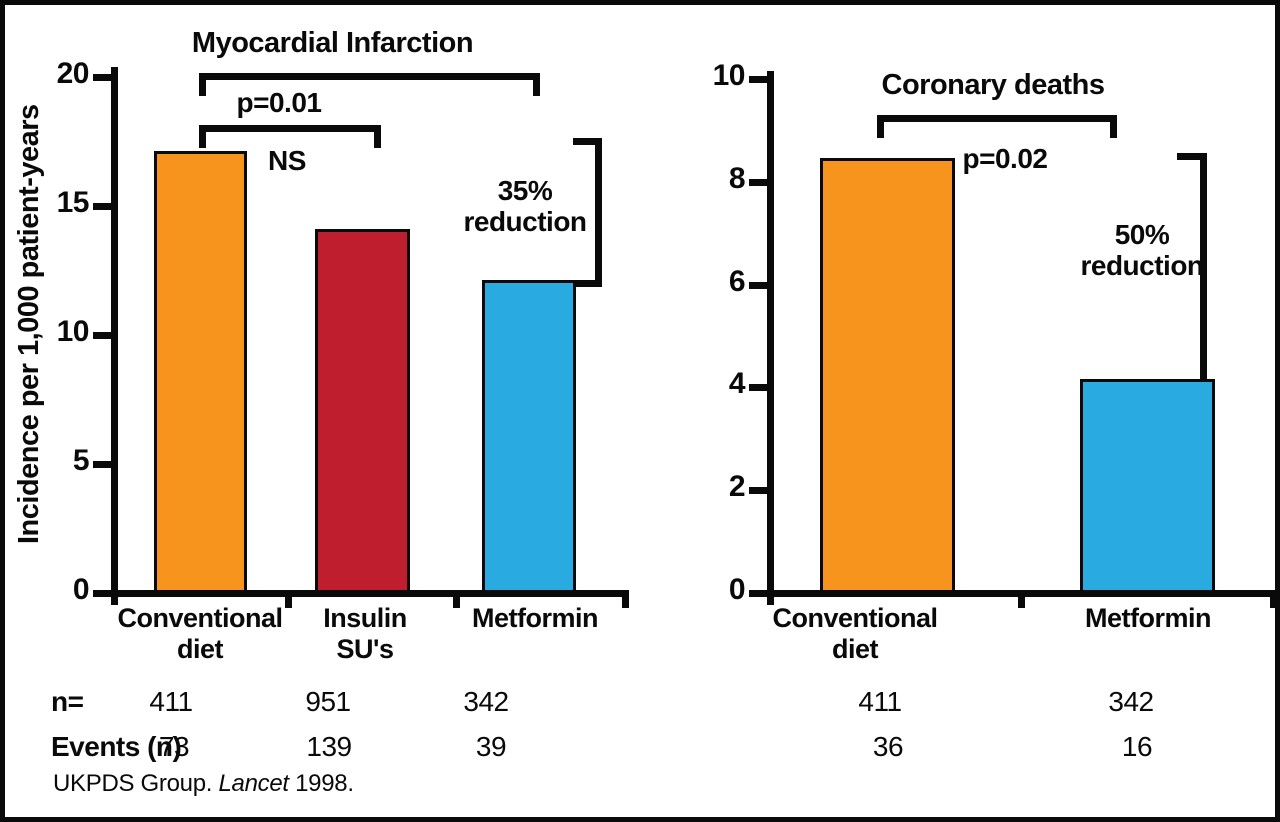 This screenshot has height=822, width=1280. What do you see at coordinates (888, 746) in the screenshot?
I see `events-value: 36` at bounding box center [888, 746].